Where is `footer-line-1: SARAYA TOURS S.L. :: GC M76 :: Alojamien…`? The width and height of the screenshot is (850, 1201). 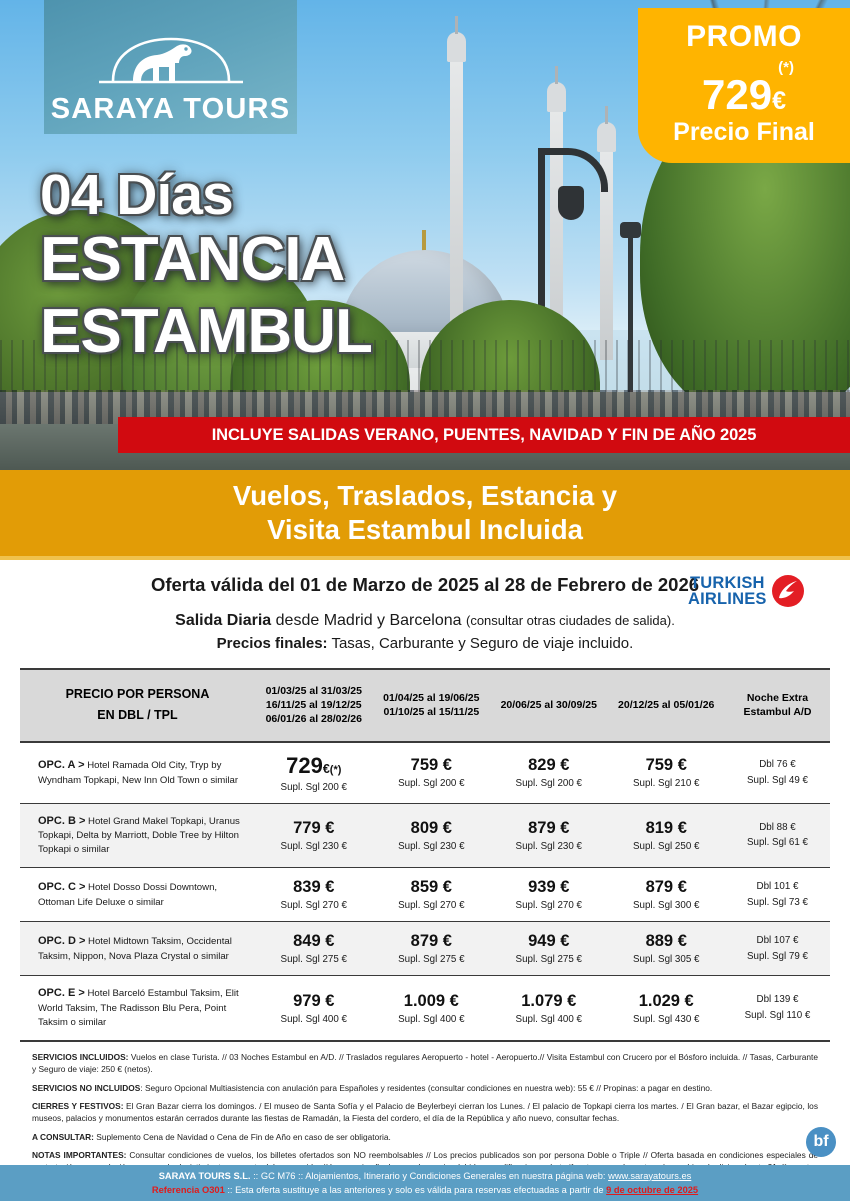 footer-line-1: SARAYA TOURS S.L. :: GC M76 :: Alojamien… is located at coordinates (425, 1175).